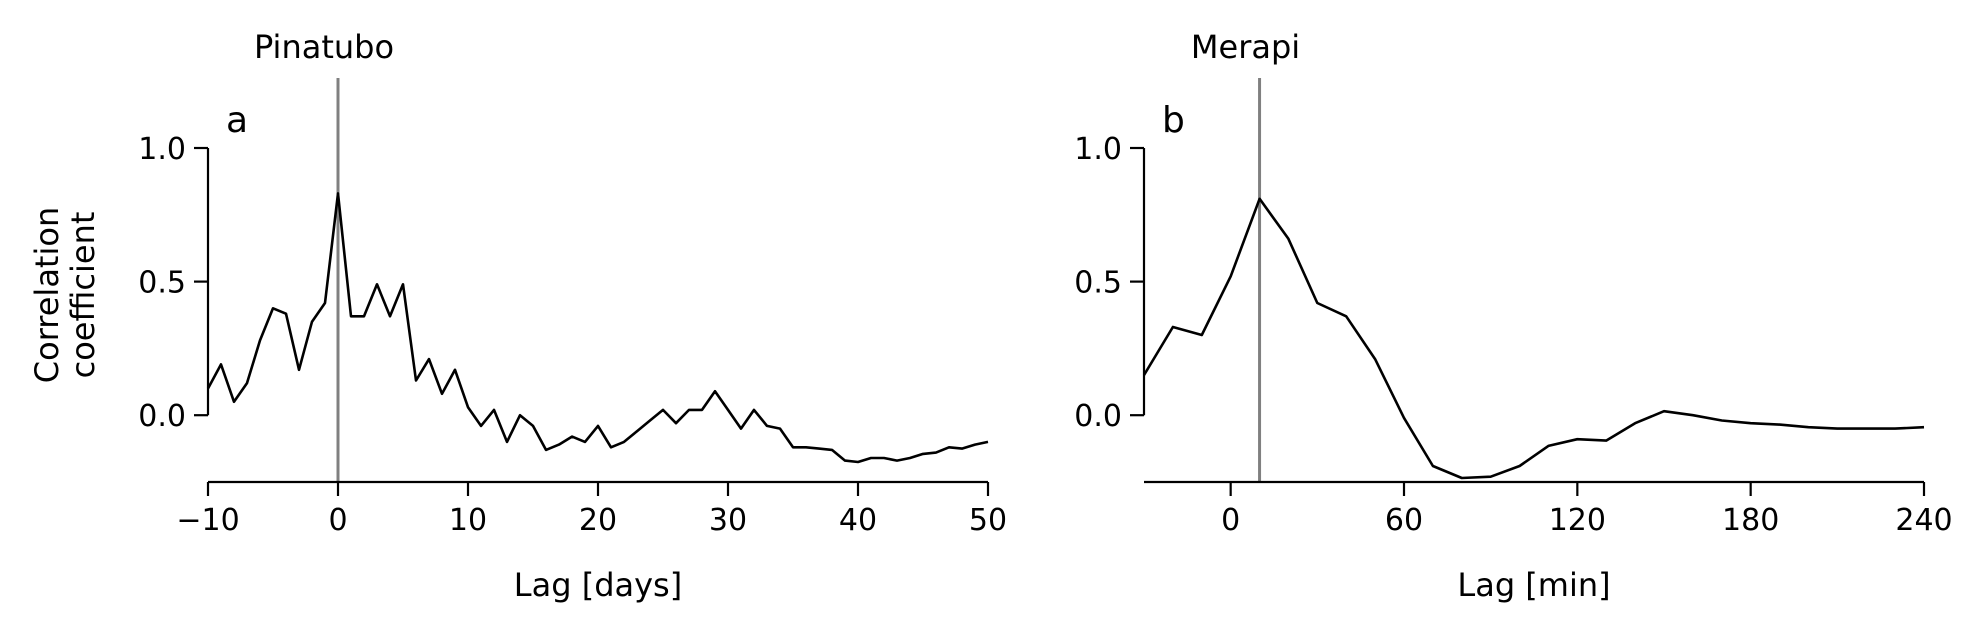  Describe the element at coordinates (598, 585) in the screenshot. I see `pinatubo-x-axis-label: Lag [days]` at that location.